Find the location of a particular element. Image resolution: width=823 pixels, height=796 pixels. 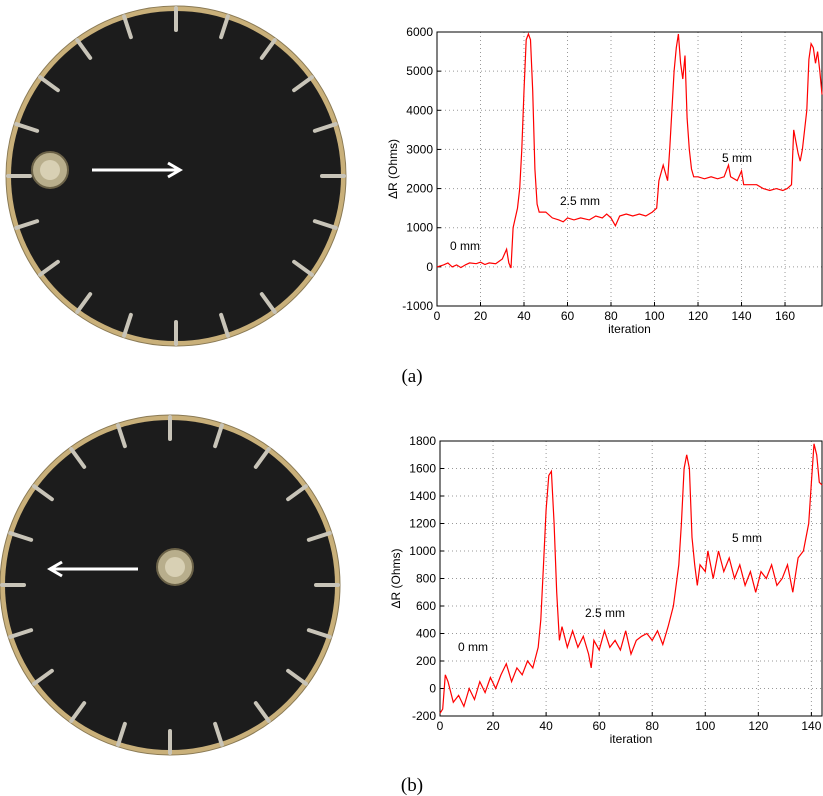

y-tick-label: 3000 is located at coordinates (419, 149).